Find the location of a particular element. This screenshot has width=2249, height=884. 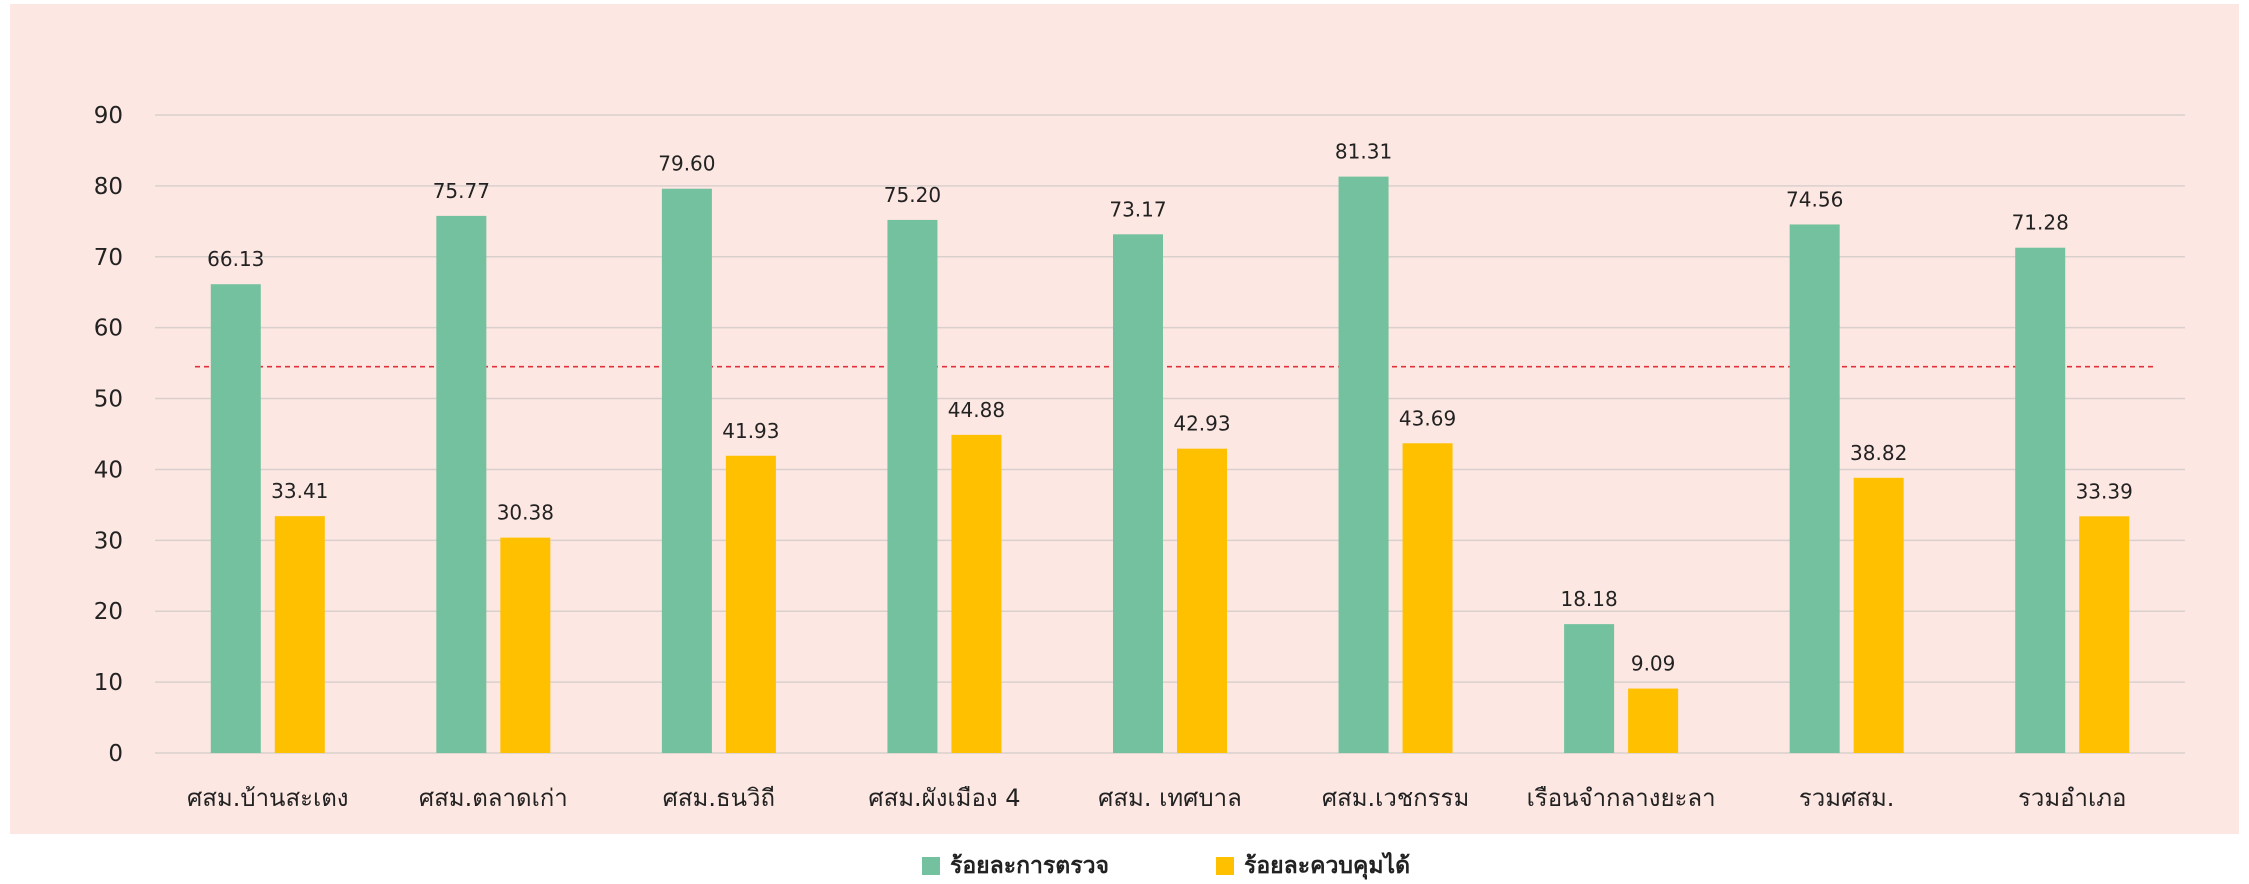

data-label: 75.77 is located at coordinates (461, 191).